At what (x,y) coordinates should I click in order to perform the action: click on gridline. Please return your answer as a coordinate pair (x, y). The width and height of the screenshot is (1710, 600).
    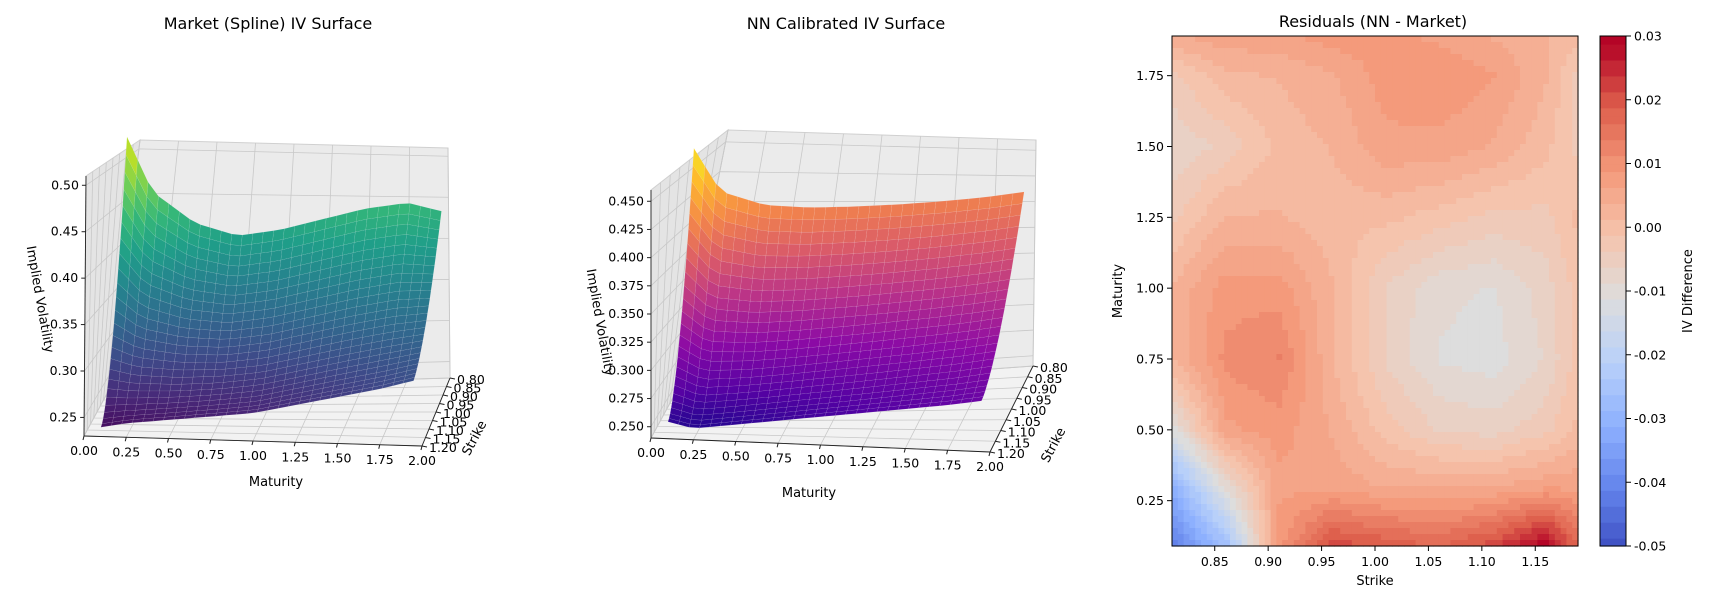
    Looking at the image, I should click on (260, 298).